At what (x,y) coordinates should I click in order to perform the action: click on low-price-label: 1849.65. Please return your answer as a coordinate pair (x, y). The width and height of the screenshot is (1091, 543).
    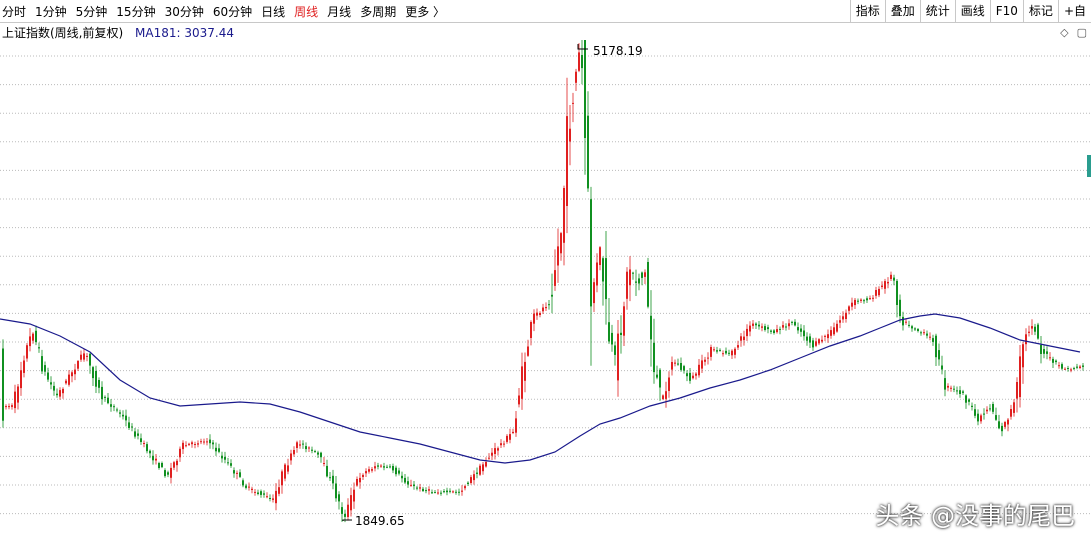
    Looking at the image, I should click on (380, 521).